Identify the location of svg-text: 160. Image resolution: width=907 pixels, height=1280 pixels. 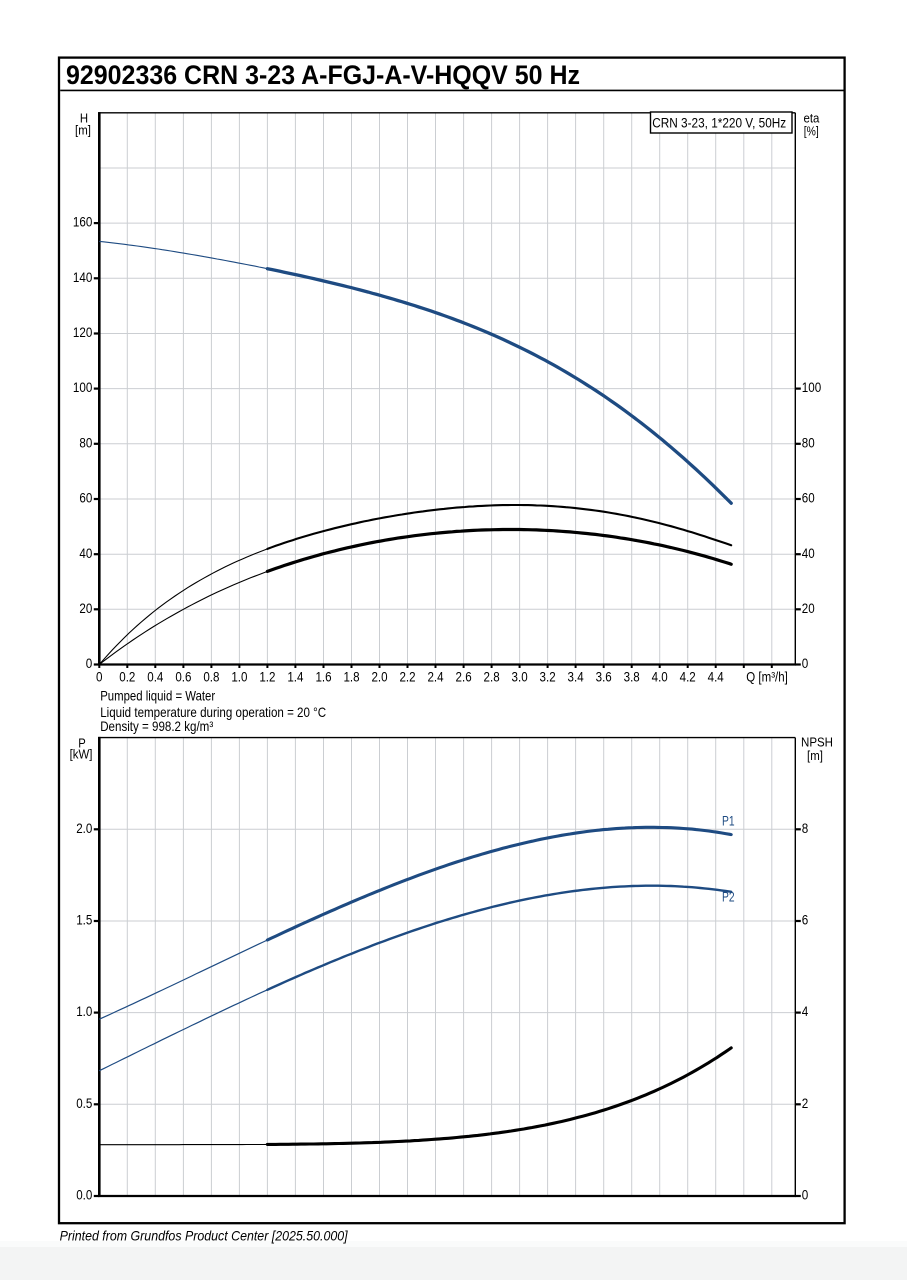
(82, 222).